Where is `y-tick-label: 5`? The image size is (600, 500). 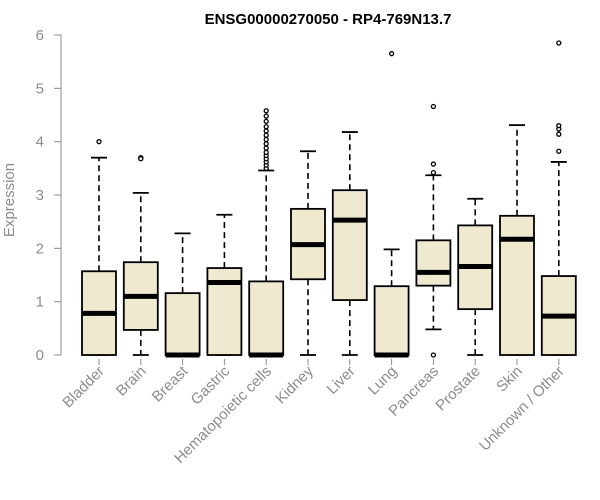
y-tick-label: 5 is located at coordinates (40, 88).